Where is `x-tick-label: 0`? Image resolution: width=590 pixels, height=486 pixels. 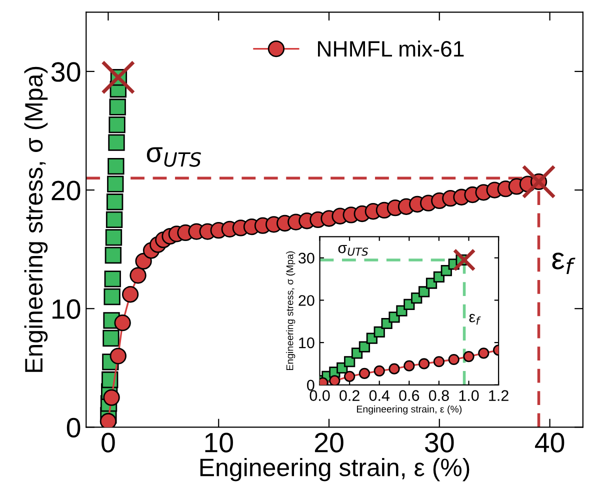
x-tick-label: 0 is located at coordinates (108, 442).